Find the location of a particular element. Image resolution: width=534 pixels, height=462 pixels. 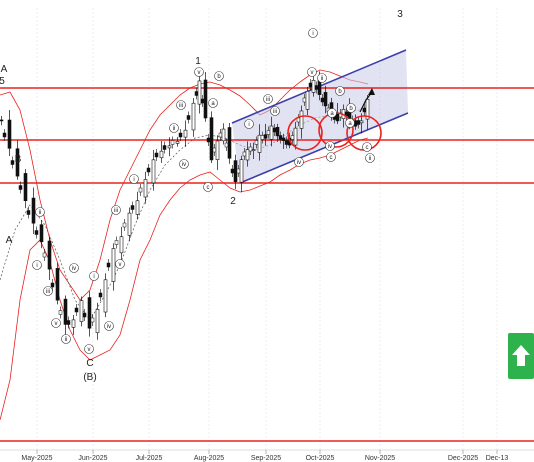

wave-label-major: 3 is located at coordinates (400, 14).